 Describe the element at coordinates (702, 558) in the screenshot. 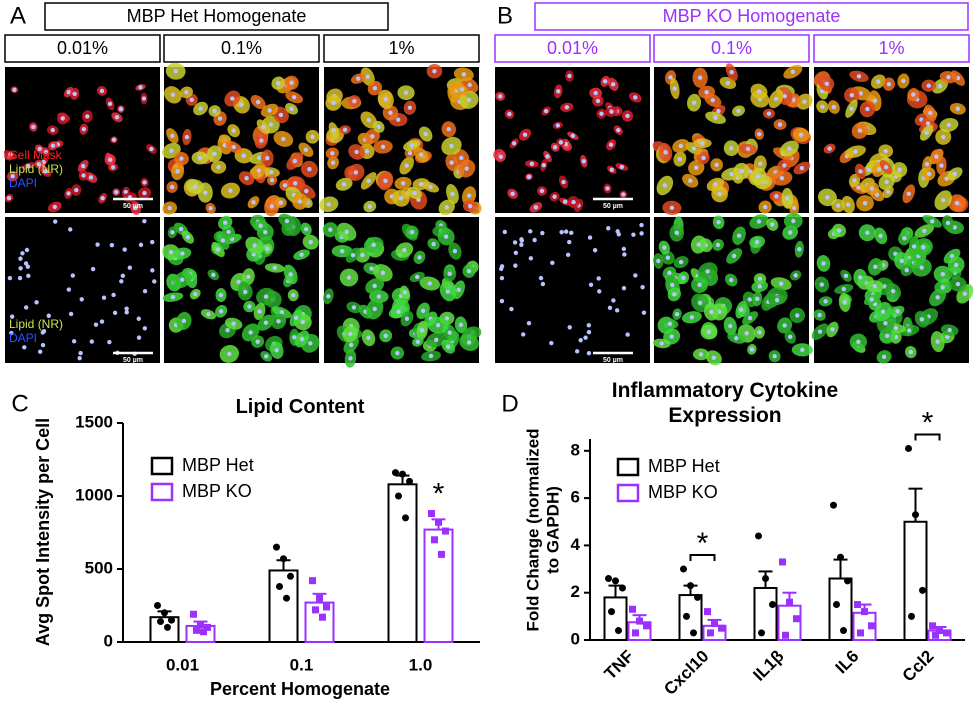

I see `significance-bracket` at that location.